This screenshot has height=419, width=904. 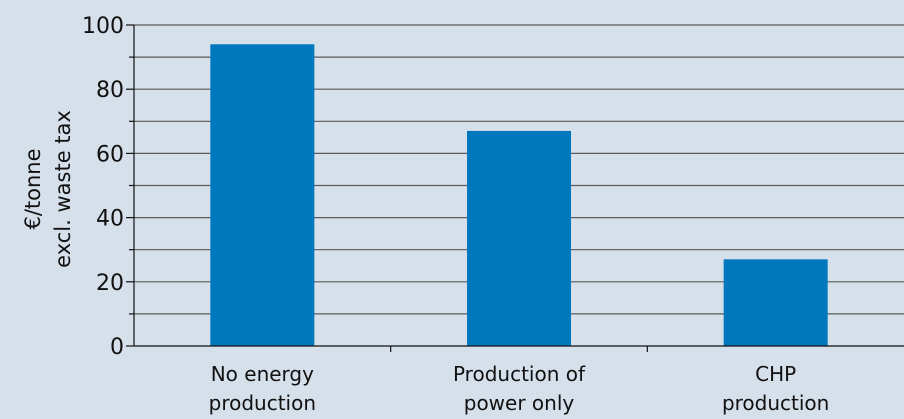 What do you see at coordinates (519, 403) in the screenshot?
I see `x-category-label: power only` at bounding box center [519, 403].